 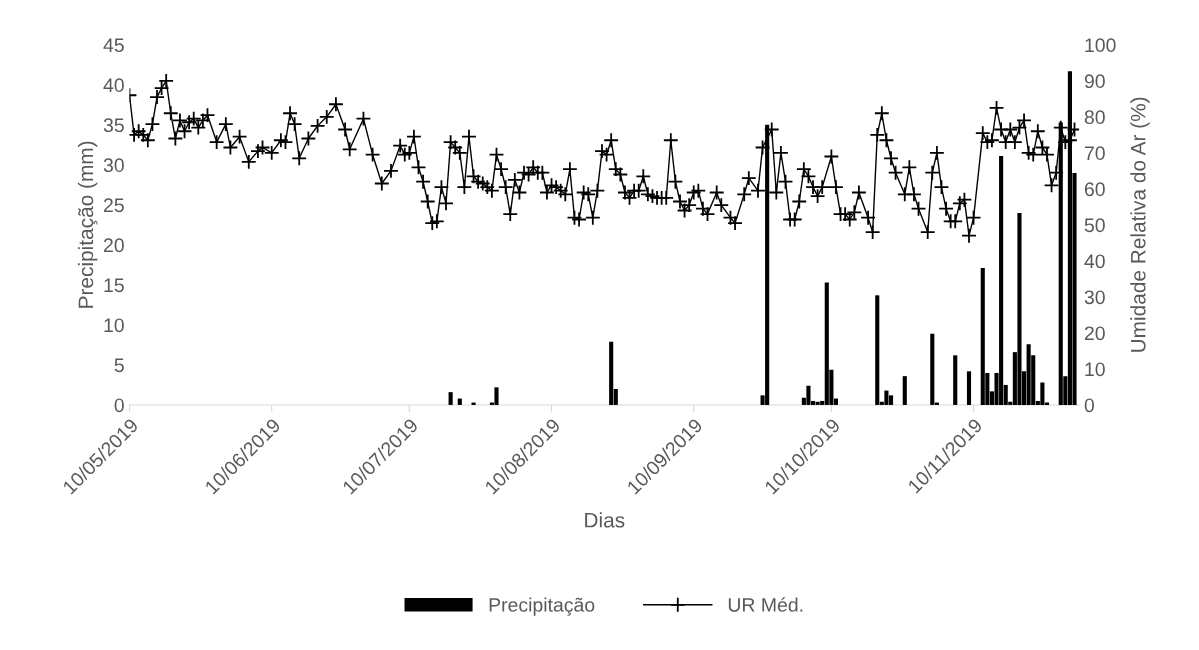 I want to click on legend-label: Precipitação, so click(x=542, y=606).